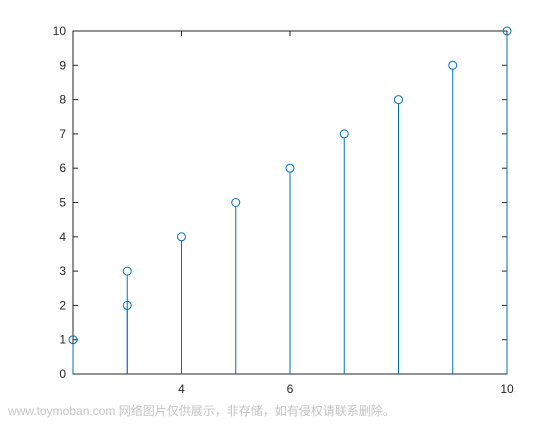 The height and width of the screenshot is (425, 560). Describe the element at coordinates (290, 389) in the screenshot. I see `x-tick-label: 6` at that location.